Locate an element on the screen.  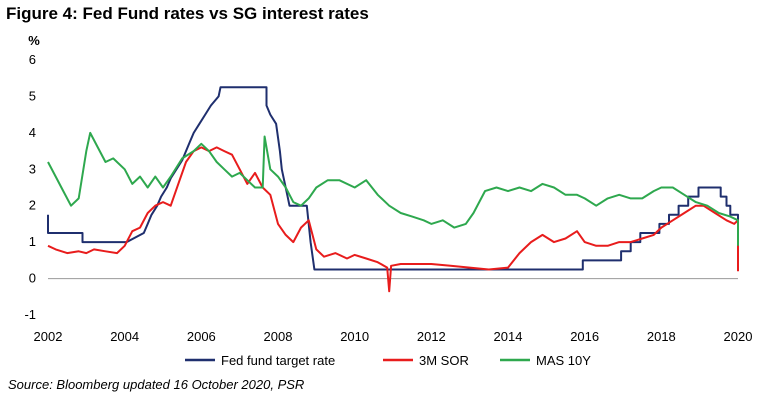
x-tick-label: 2010 is located at coordinates (354, 336).